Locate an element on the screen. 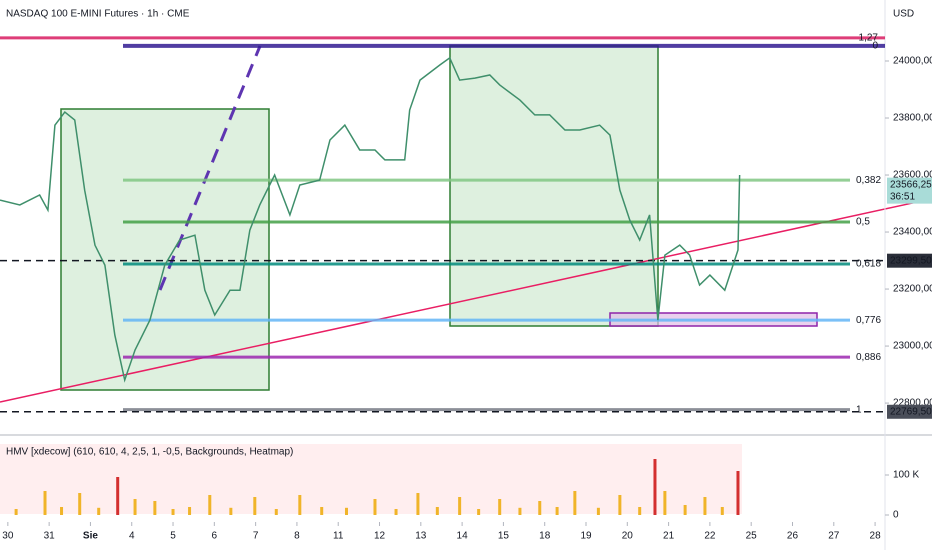 Image resolution: width=932 pixels, height=550 pixels. fib-label: 0,382 is located at coordinates (868, 180).